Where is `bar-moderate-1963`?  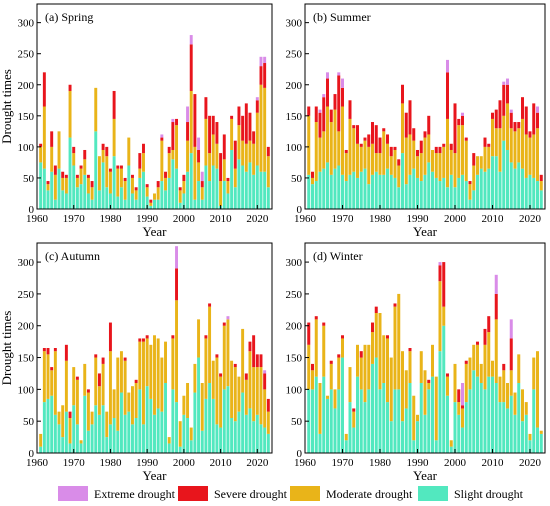
bar-moderate-1963 is located at coordinates (48, 376).